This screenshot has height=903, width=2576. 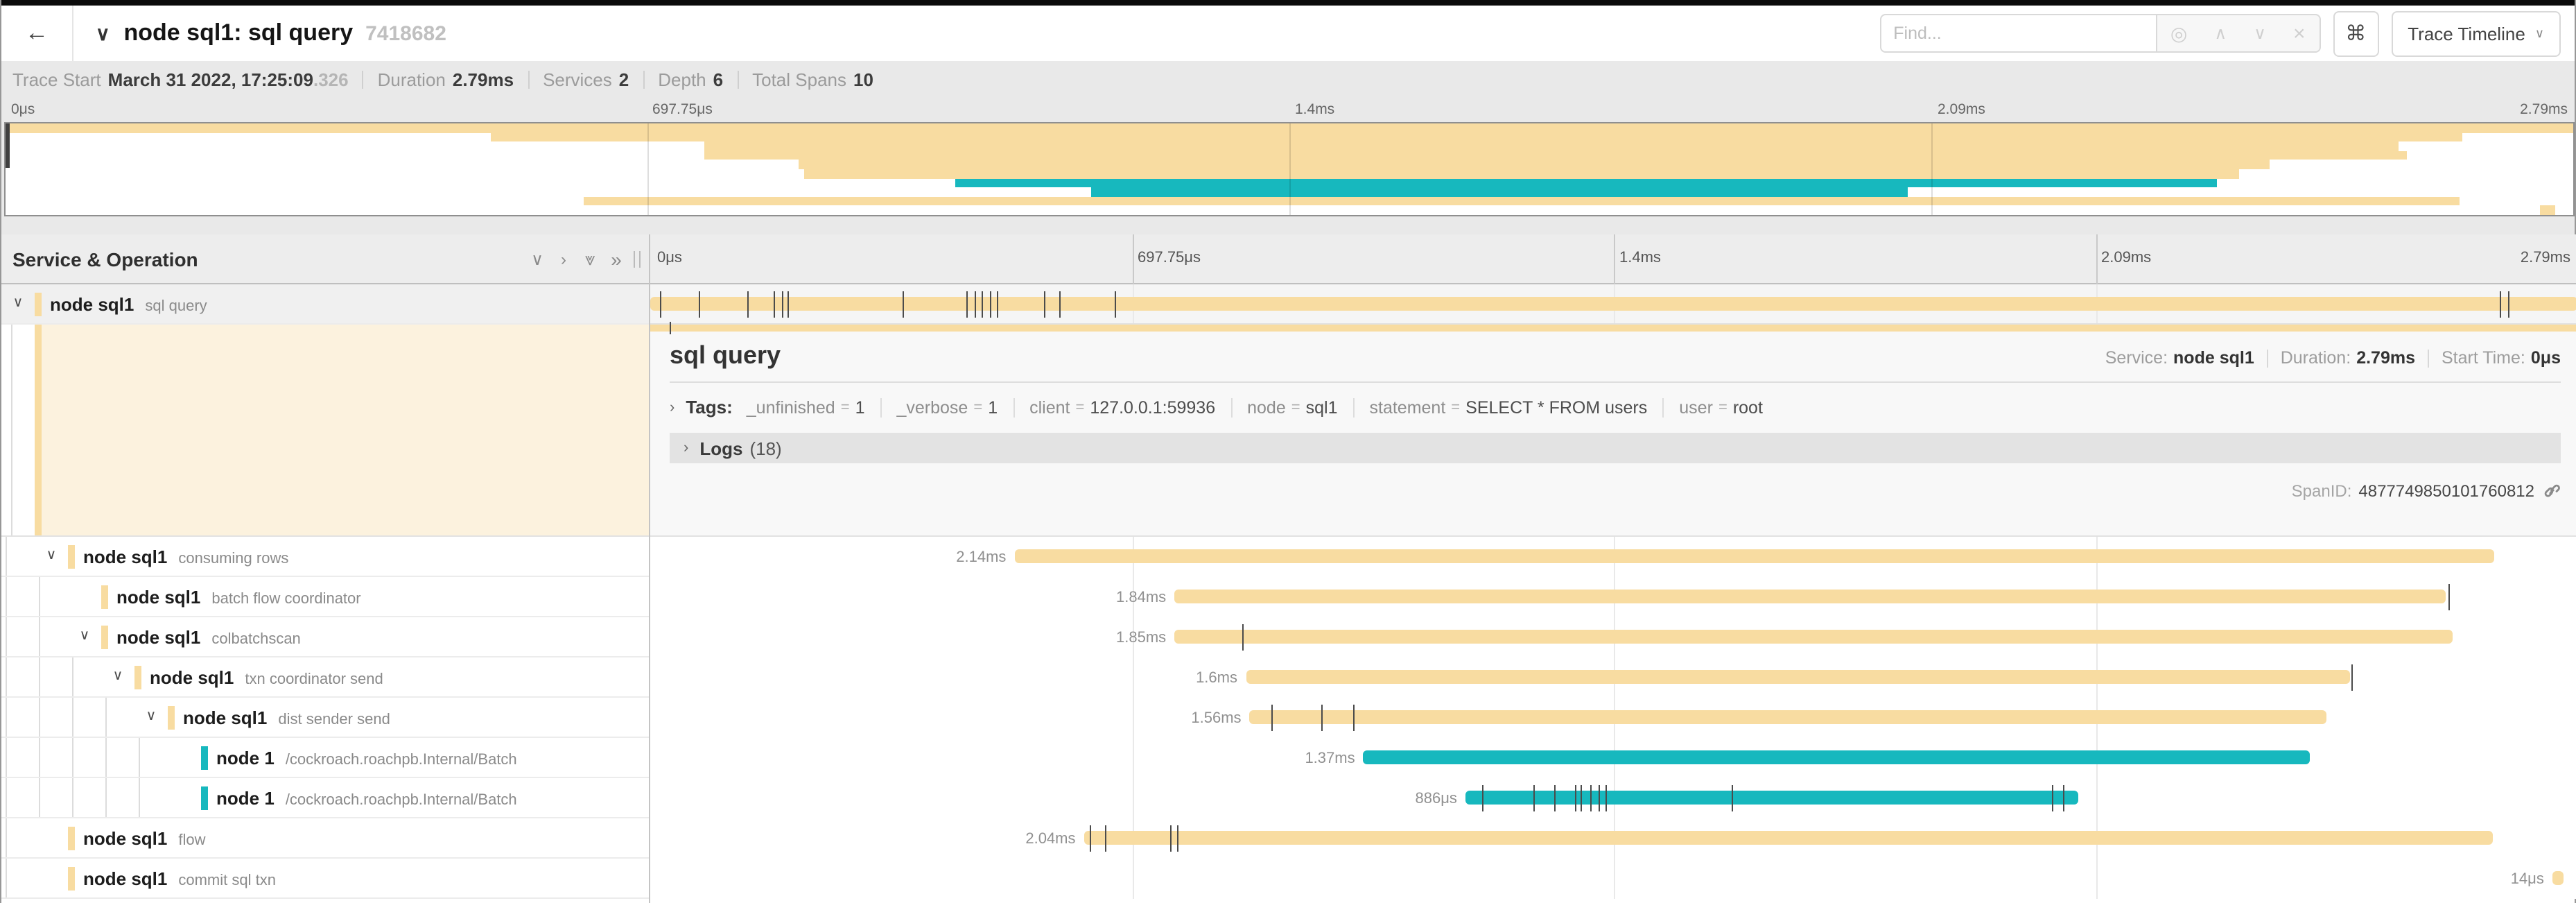 What do you see at coordinates (649, 568) in the screenshot?
I see `panel-divider` at bounding box center [649, 568].